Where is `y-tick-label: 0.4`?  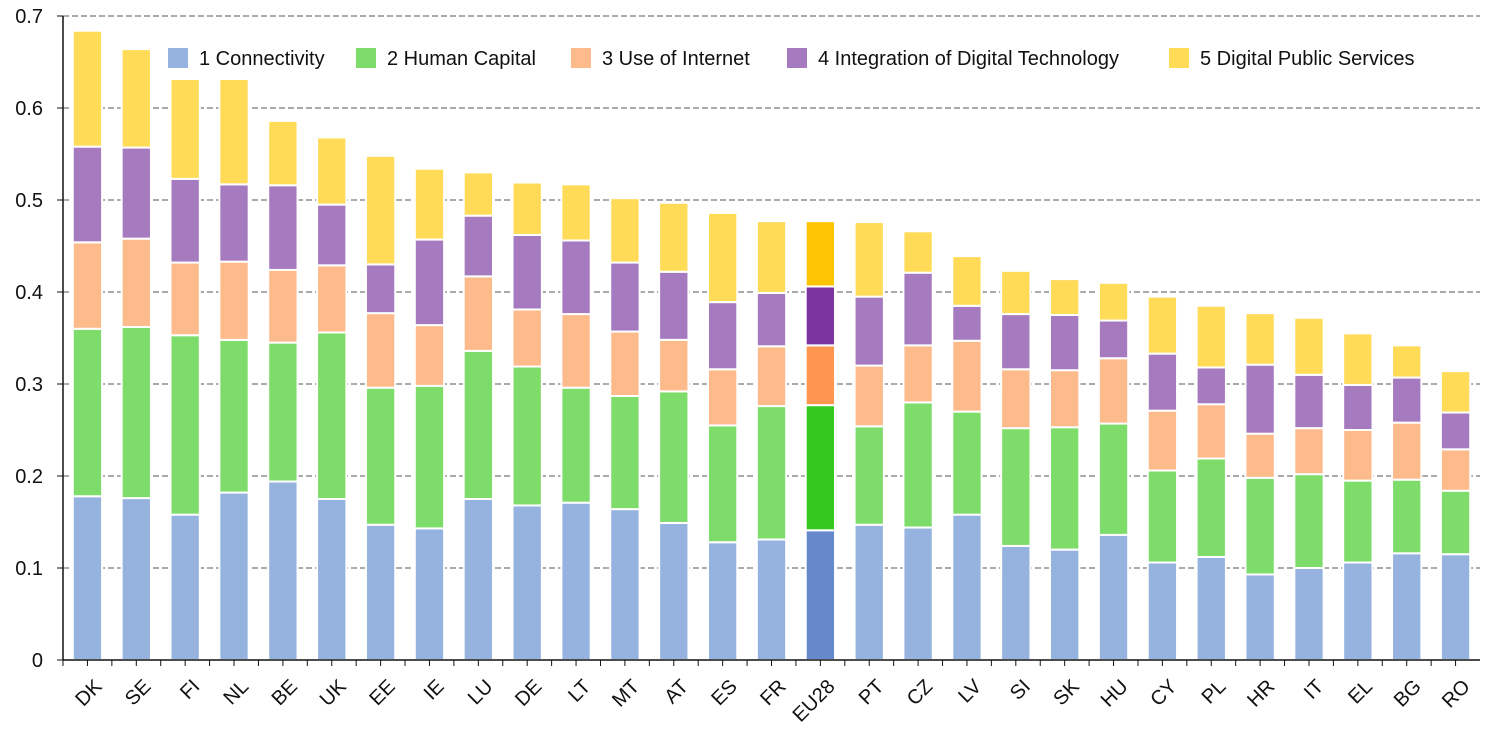 y-tick-label: 0.4 is located at coordinates (29, 293).